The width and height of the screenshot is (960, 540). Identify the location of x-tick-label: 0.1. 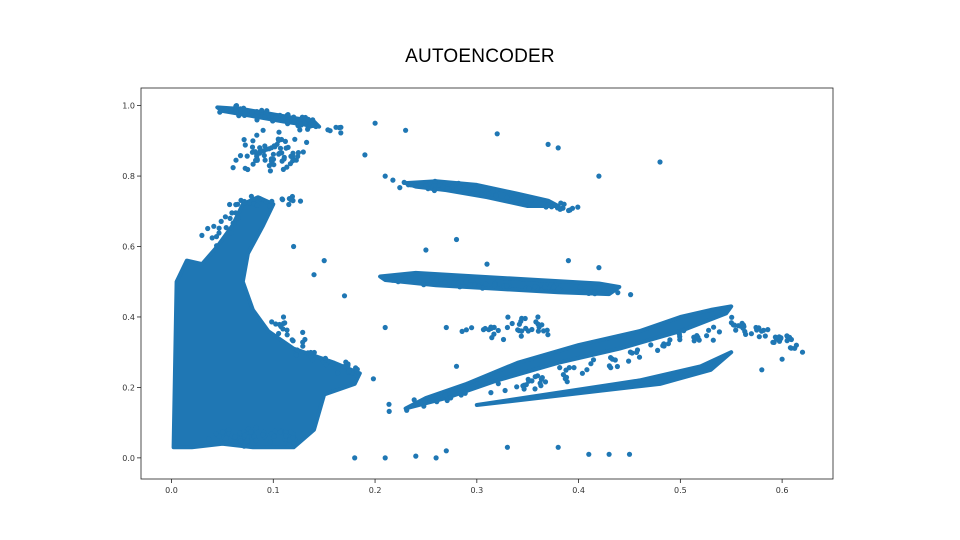
(273, 490).